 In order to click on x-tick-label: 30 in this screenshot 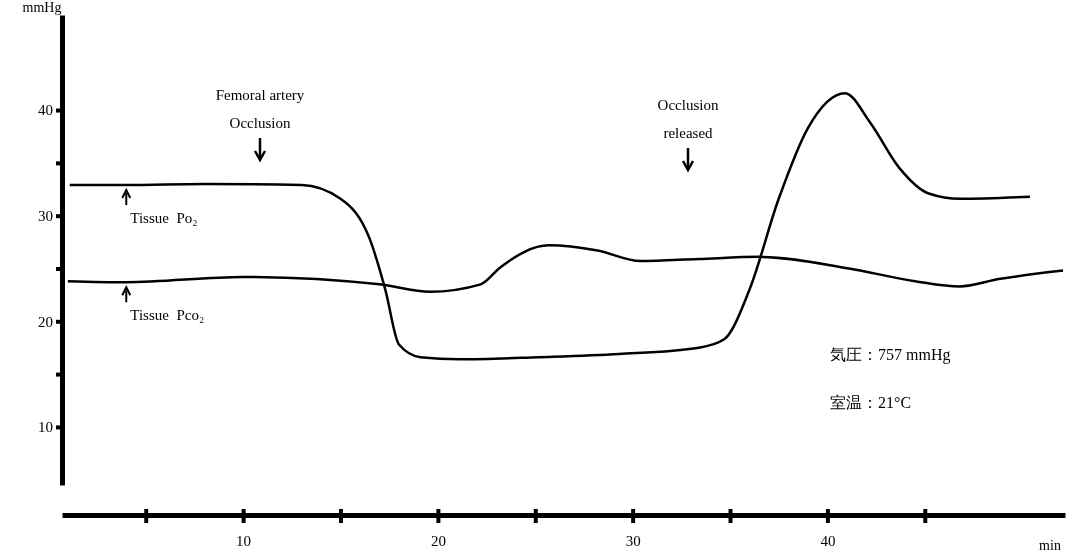, I will do `click(633, 540)`.